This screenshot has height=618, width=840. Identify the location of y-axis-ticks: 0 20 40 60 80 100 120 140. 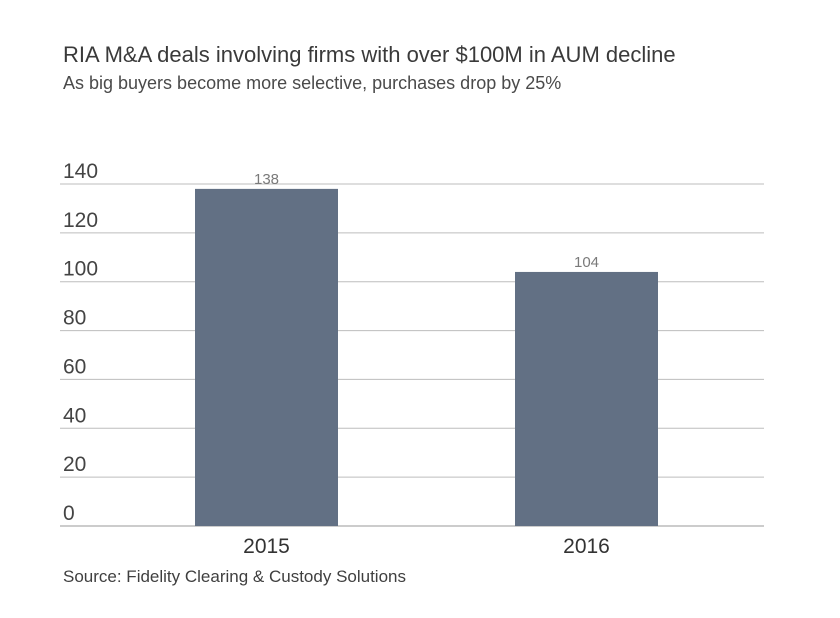
(80, 342).